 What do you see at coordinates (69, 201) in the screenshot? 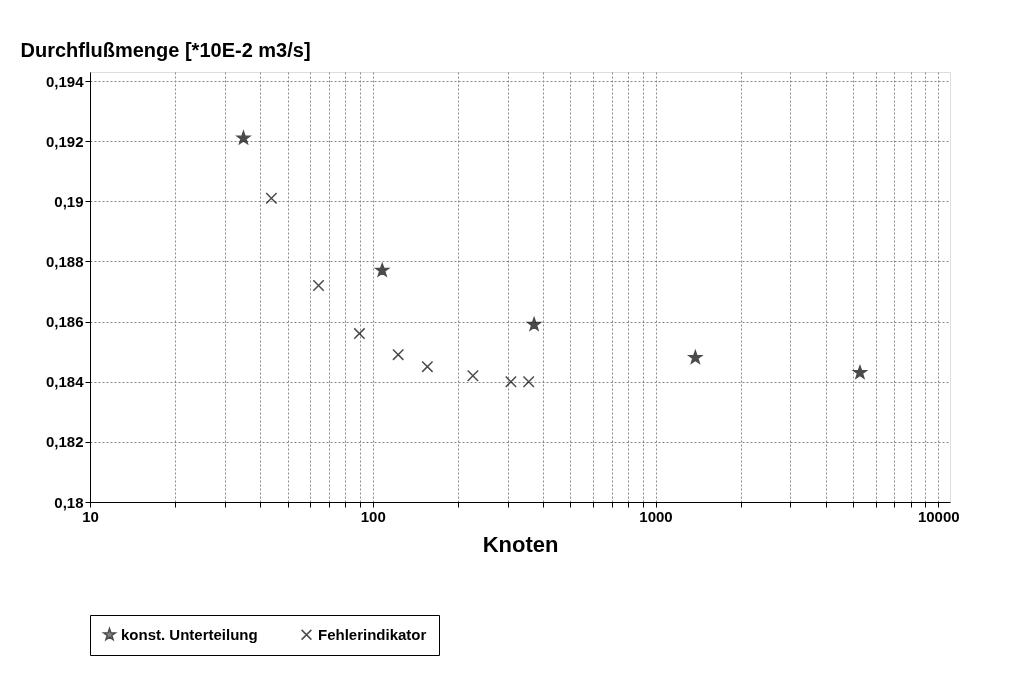
I see `y-tick-label: 0,19` at bounding box center [69, 201].